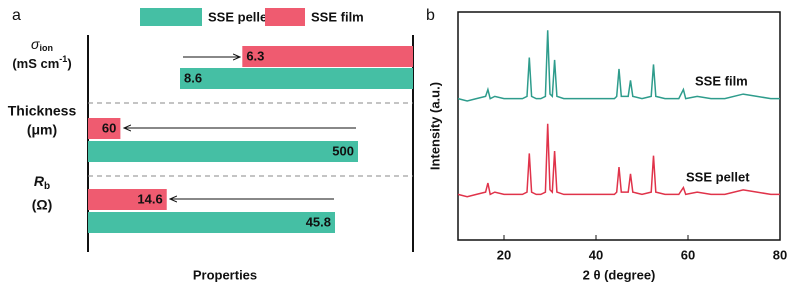  I want to click on legend-label: SSE film, so click(337, 16).